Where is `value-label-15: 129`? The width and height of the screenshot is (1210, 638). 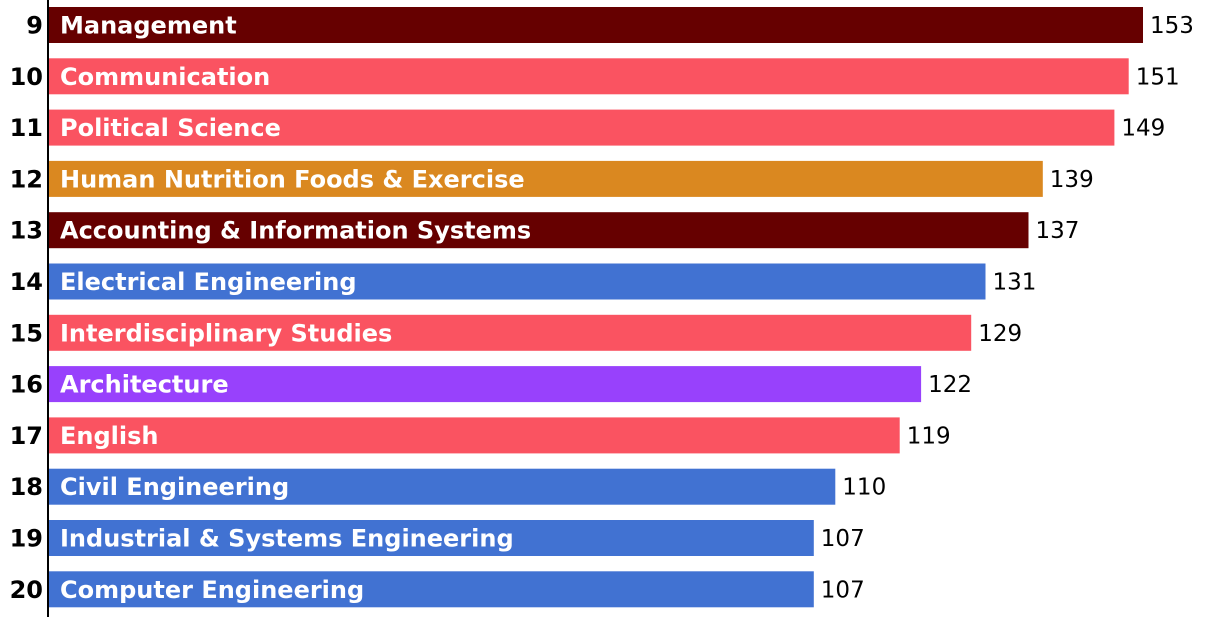 value-label-15: 129 is located at coordinates (1000, 334).